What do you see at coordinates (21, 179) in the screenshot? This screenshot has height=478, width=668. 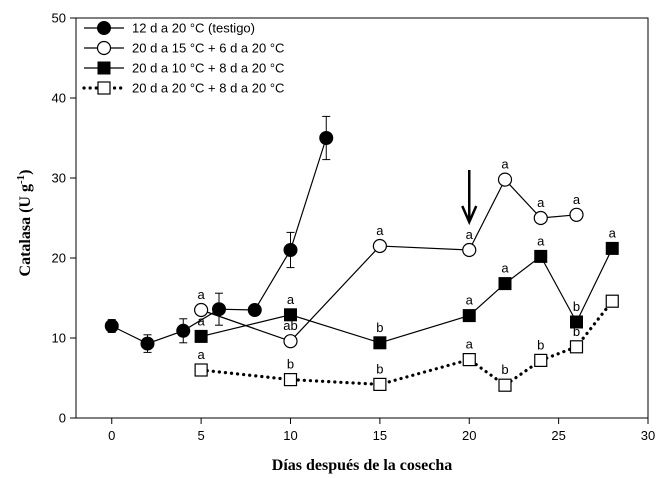 I see `y-axis-title-sup: -1` at bounding box center [21, 179].